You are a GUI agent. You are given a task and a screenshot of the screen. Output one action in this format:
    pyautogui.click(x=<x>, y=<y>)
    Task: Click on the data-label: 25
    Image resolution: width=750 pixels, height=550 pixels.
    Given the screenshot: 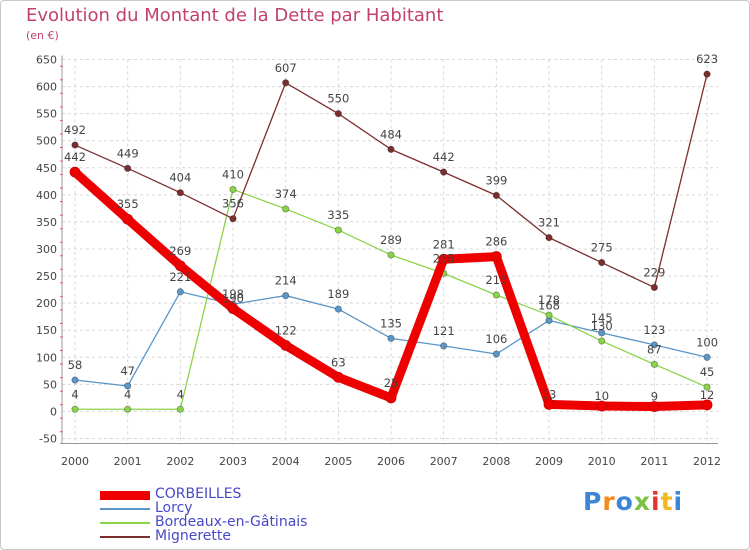 What is the action you would take?
    pyautogui.click(x=391, y=383)
    